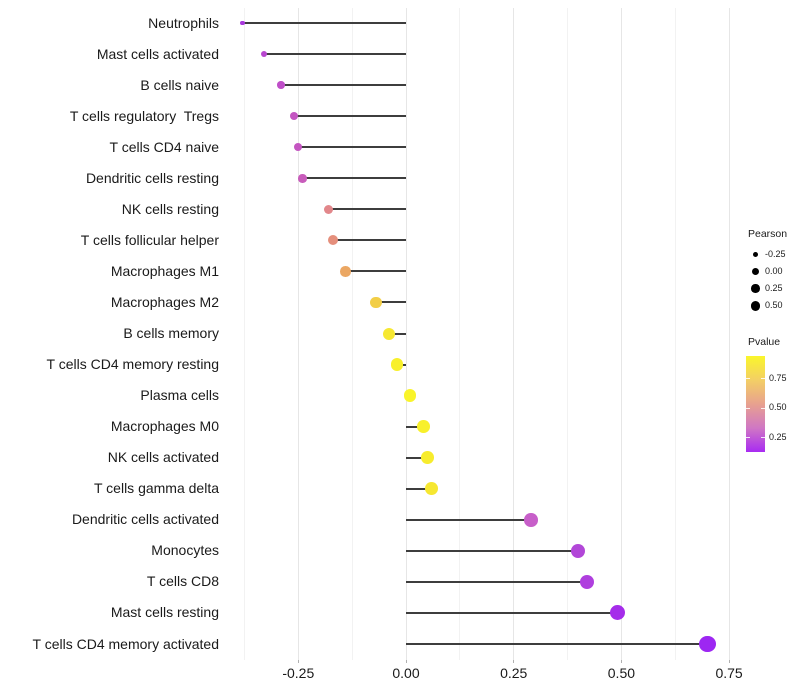  What do you see at coordinates (778, 436) in the screenshot?
I see `color-legend-label: 0.25` at bounding box center [778, 436].